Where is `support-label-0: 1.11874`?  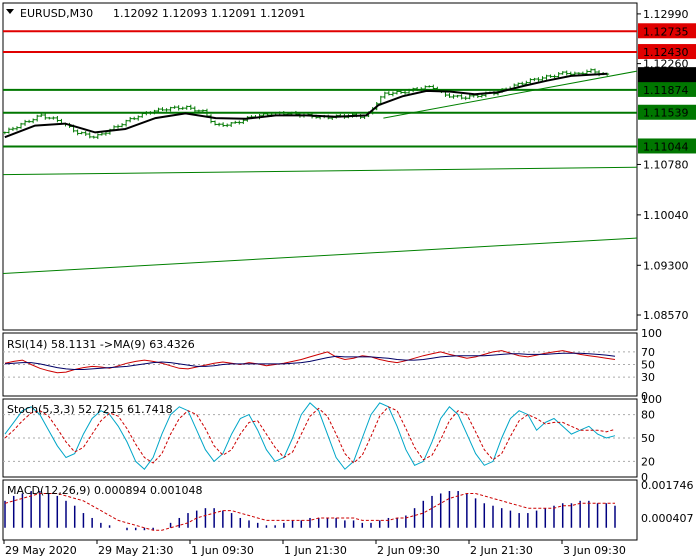 support-label-0: 1.11874 is located at coordinates (666, 90).